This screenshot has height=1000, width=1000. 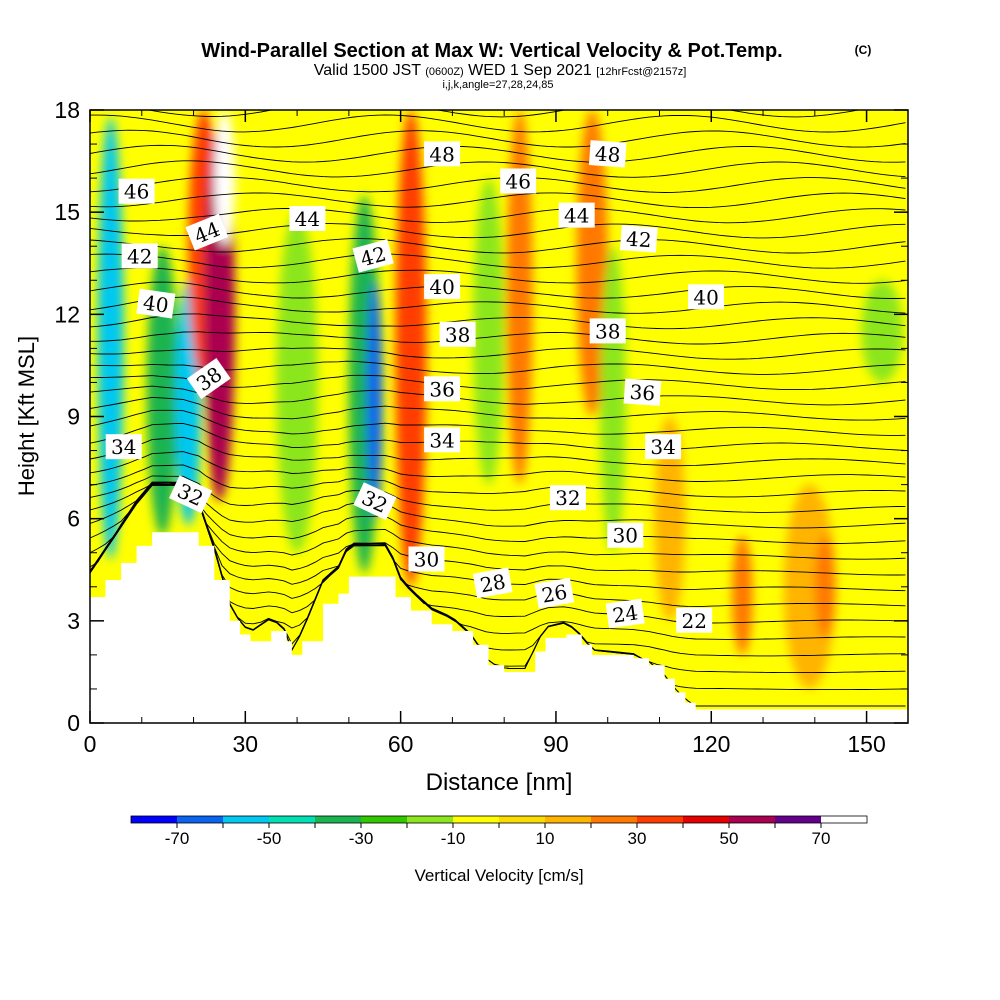 What do you see at coordinates (694, 620) in the screenshot?
I see `isentrope-label-22: 22` at bounding box center [694, 620].